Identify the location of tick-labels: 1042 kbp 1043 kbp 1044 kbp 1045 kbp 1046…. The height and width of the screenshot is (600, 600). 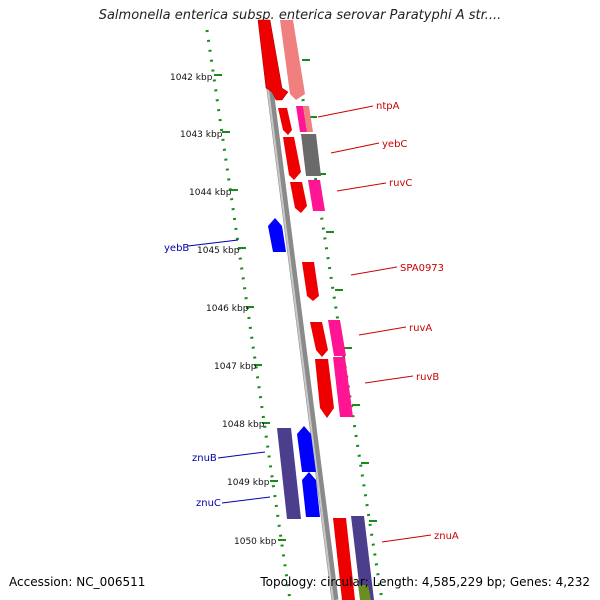
(223, 310).